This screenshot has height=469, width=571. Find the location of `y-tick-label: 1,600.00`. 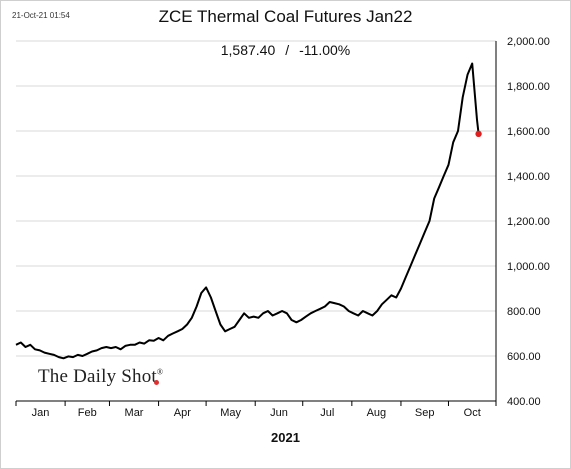

y-tick-label: 1,600.00 is located at coordinates (528, 132).